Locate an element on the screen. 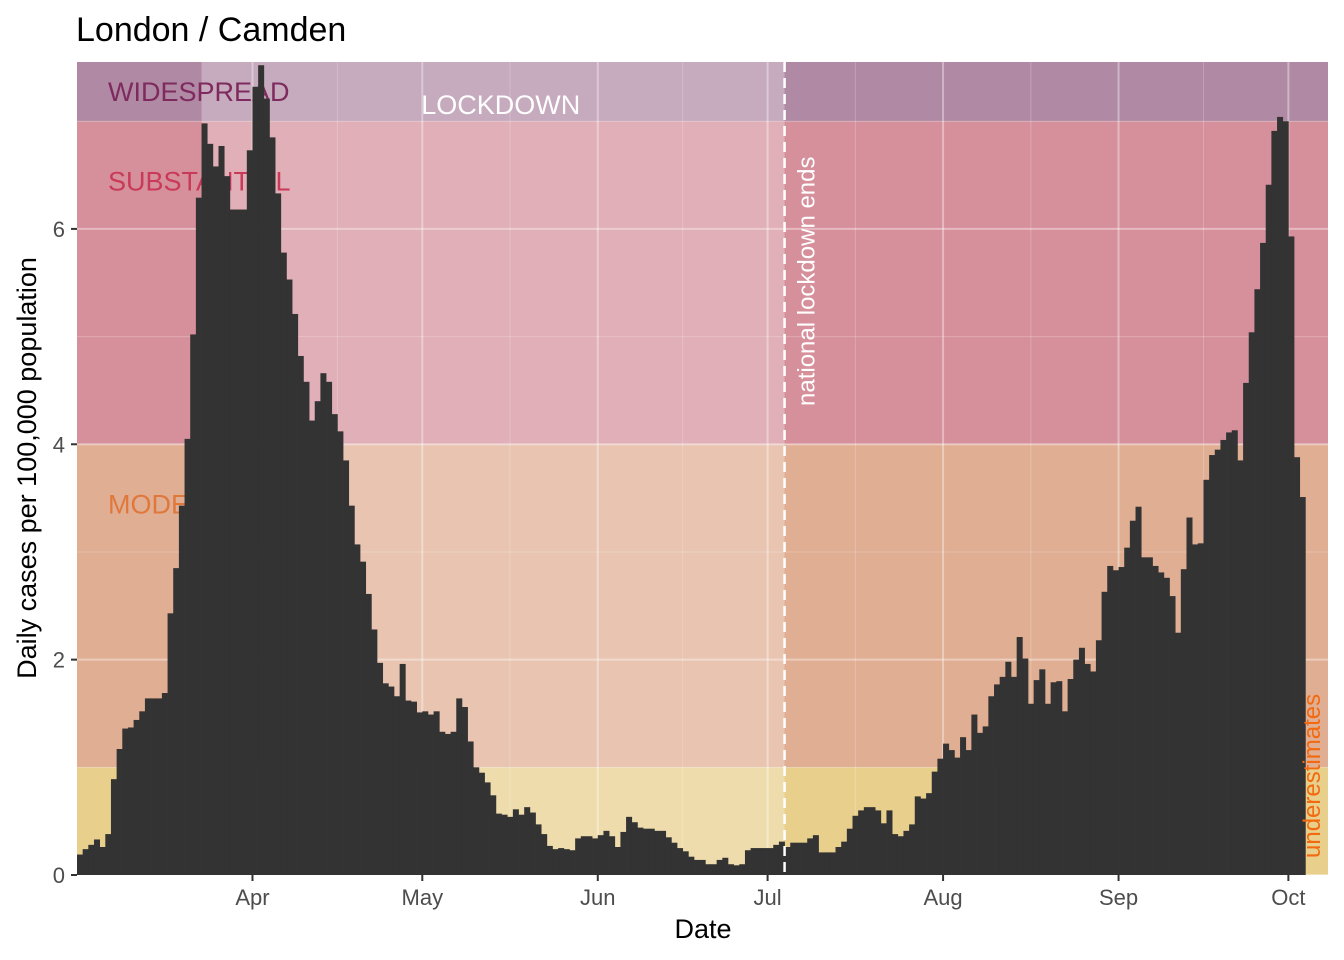  x-tick-label: Jun is located at coordinates (597, 897).